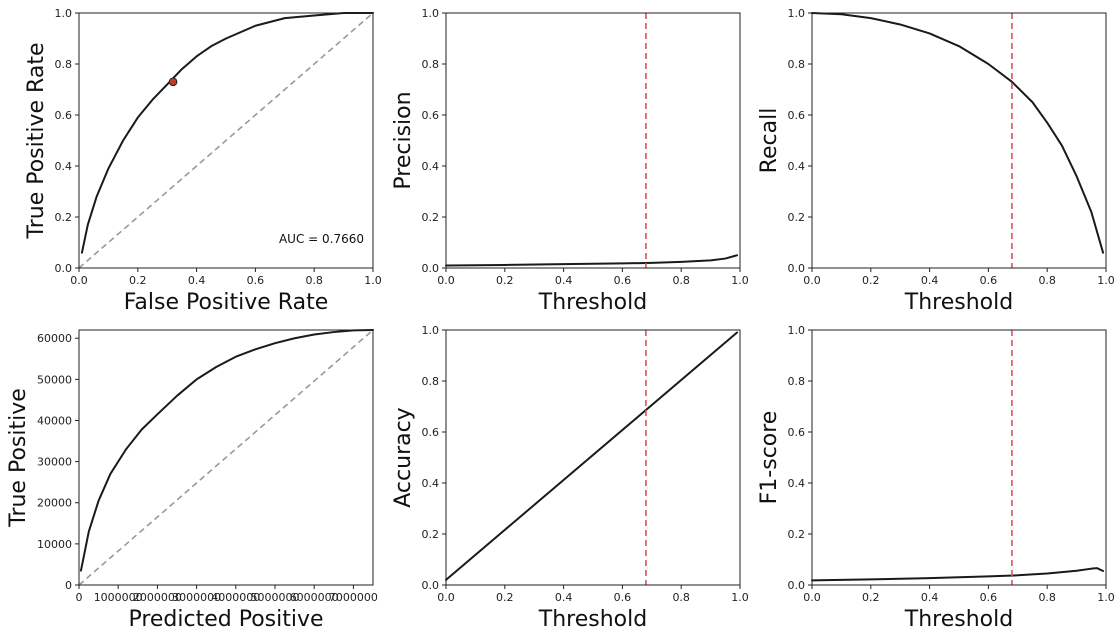 The width and height of the screenshot is (1115, 632). Describe the element at coordinates (68, 585) in the screenshot. I see `y-tick-label: 0` at that location.